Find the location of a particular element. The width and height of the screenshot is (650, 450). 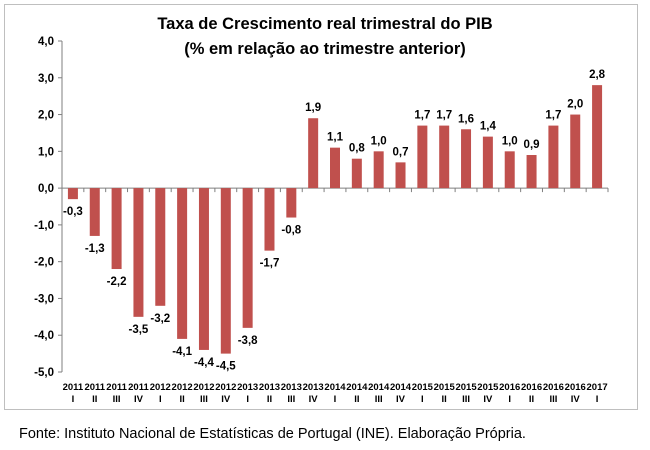

data-label: 0,7 is located at coordinates (401, 152).